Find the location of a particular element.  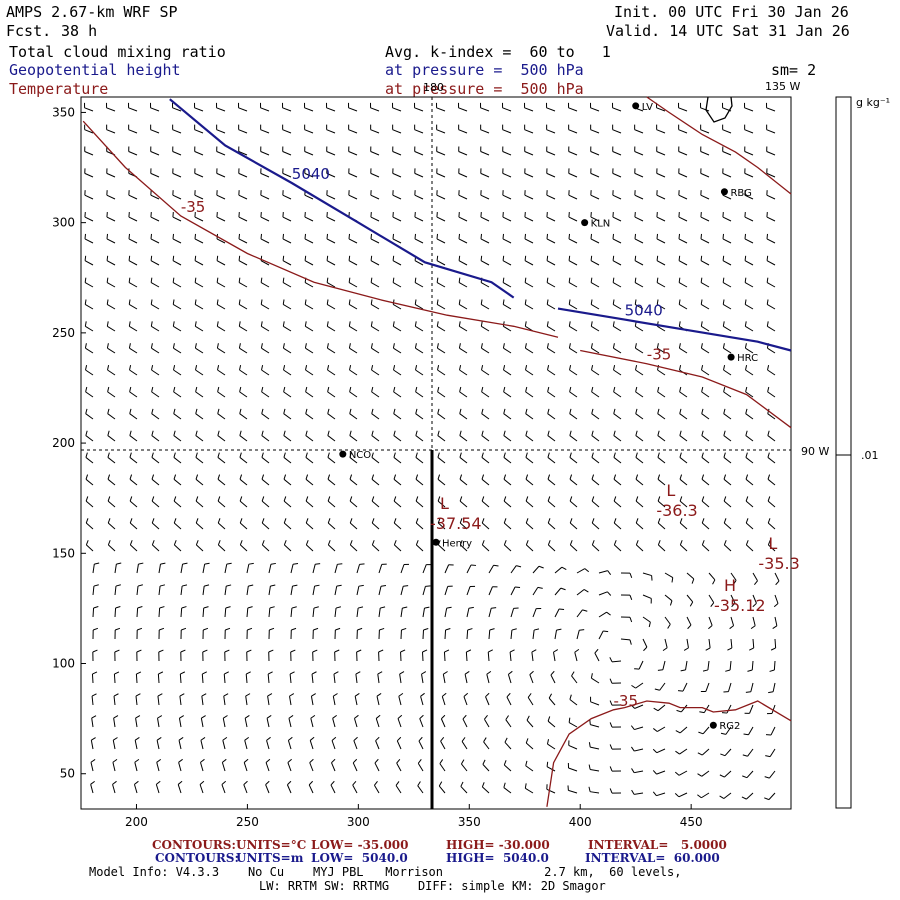

extremum-value: -35.3 is located at coordinates (778, 563).